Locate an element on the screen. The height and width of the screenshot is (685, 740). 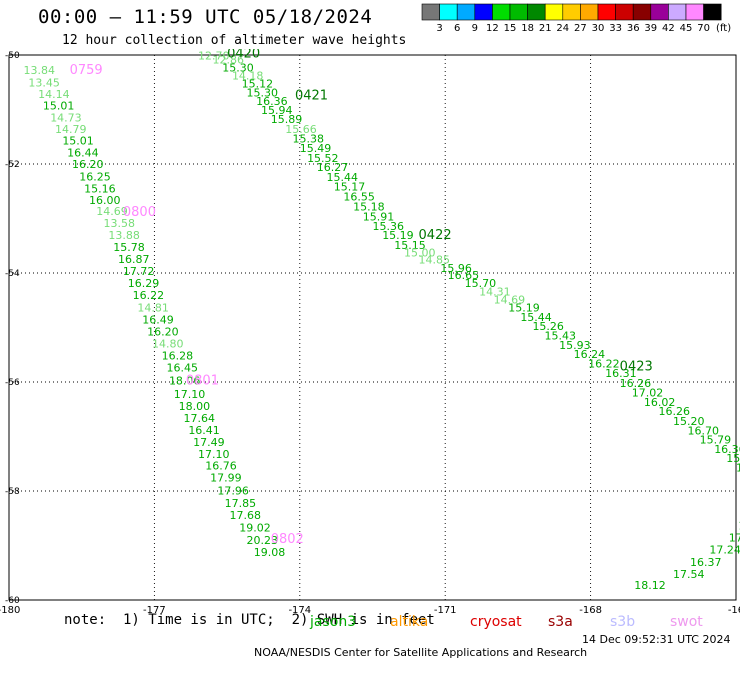
colorbar-tick-label: 9 is located at coordinates (475, 28).